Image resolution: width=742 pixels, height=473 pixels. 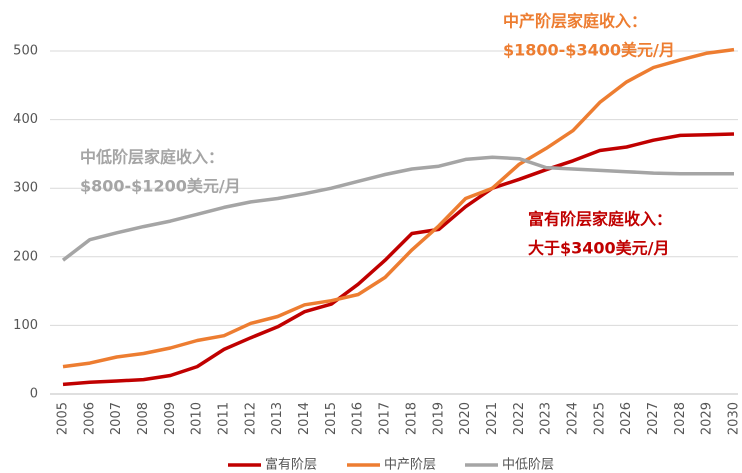 I want to click on y-tick-label: 500, so click(x=25, y=51).